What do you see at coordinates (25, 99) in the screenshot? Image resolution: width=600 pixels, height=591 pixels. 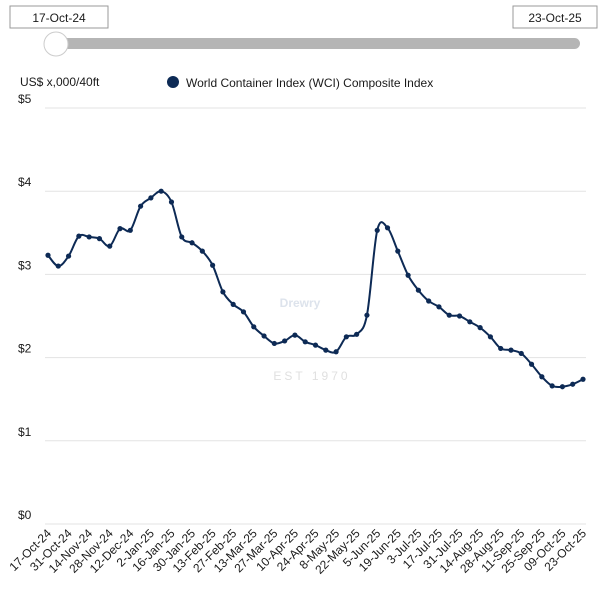 I see `y-tick-label: $5` at bounding box center [25, 99].